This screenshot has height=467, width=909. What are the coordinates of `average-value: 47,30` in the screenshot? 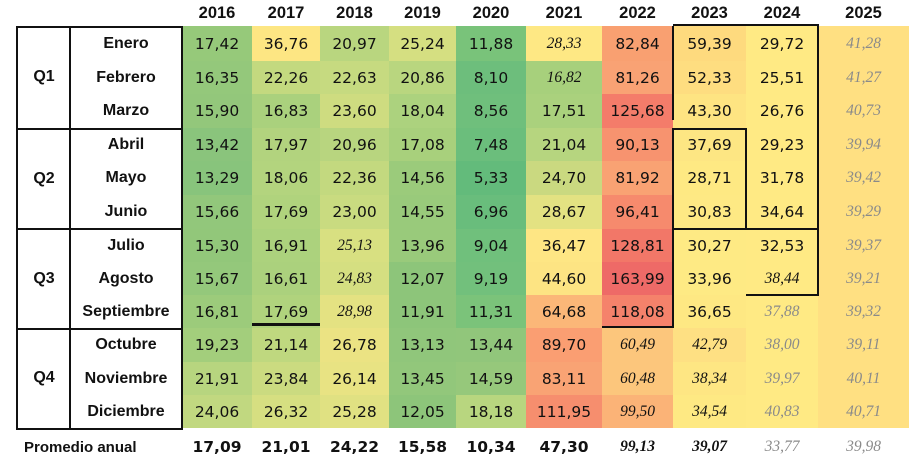 It's located at (564, 447).